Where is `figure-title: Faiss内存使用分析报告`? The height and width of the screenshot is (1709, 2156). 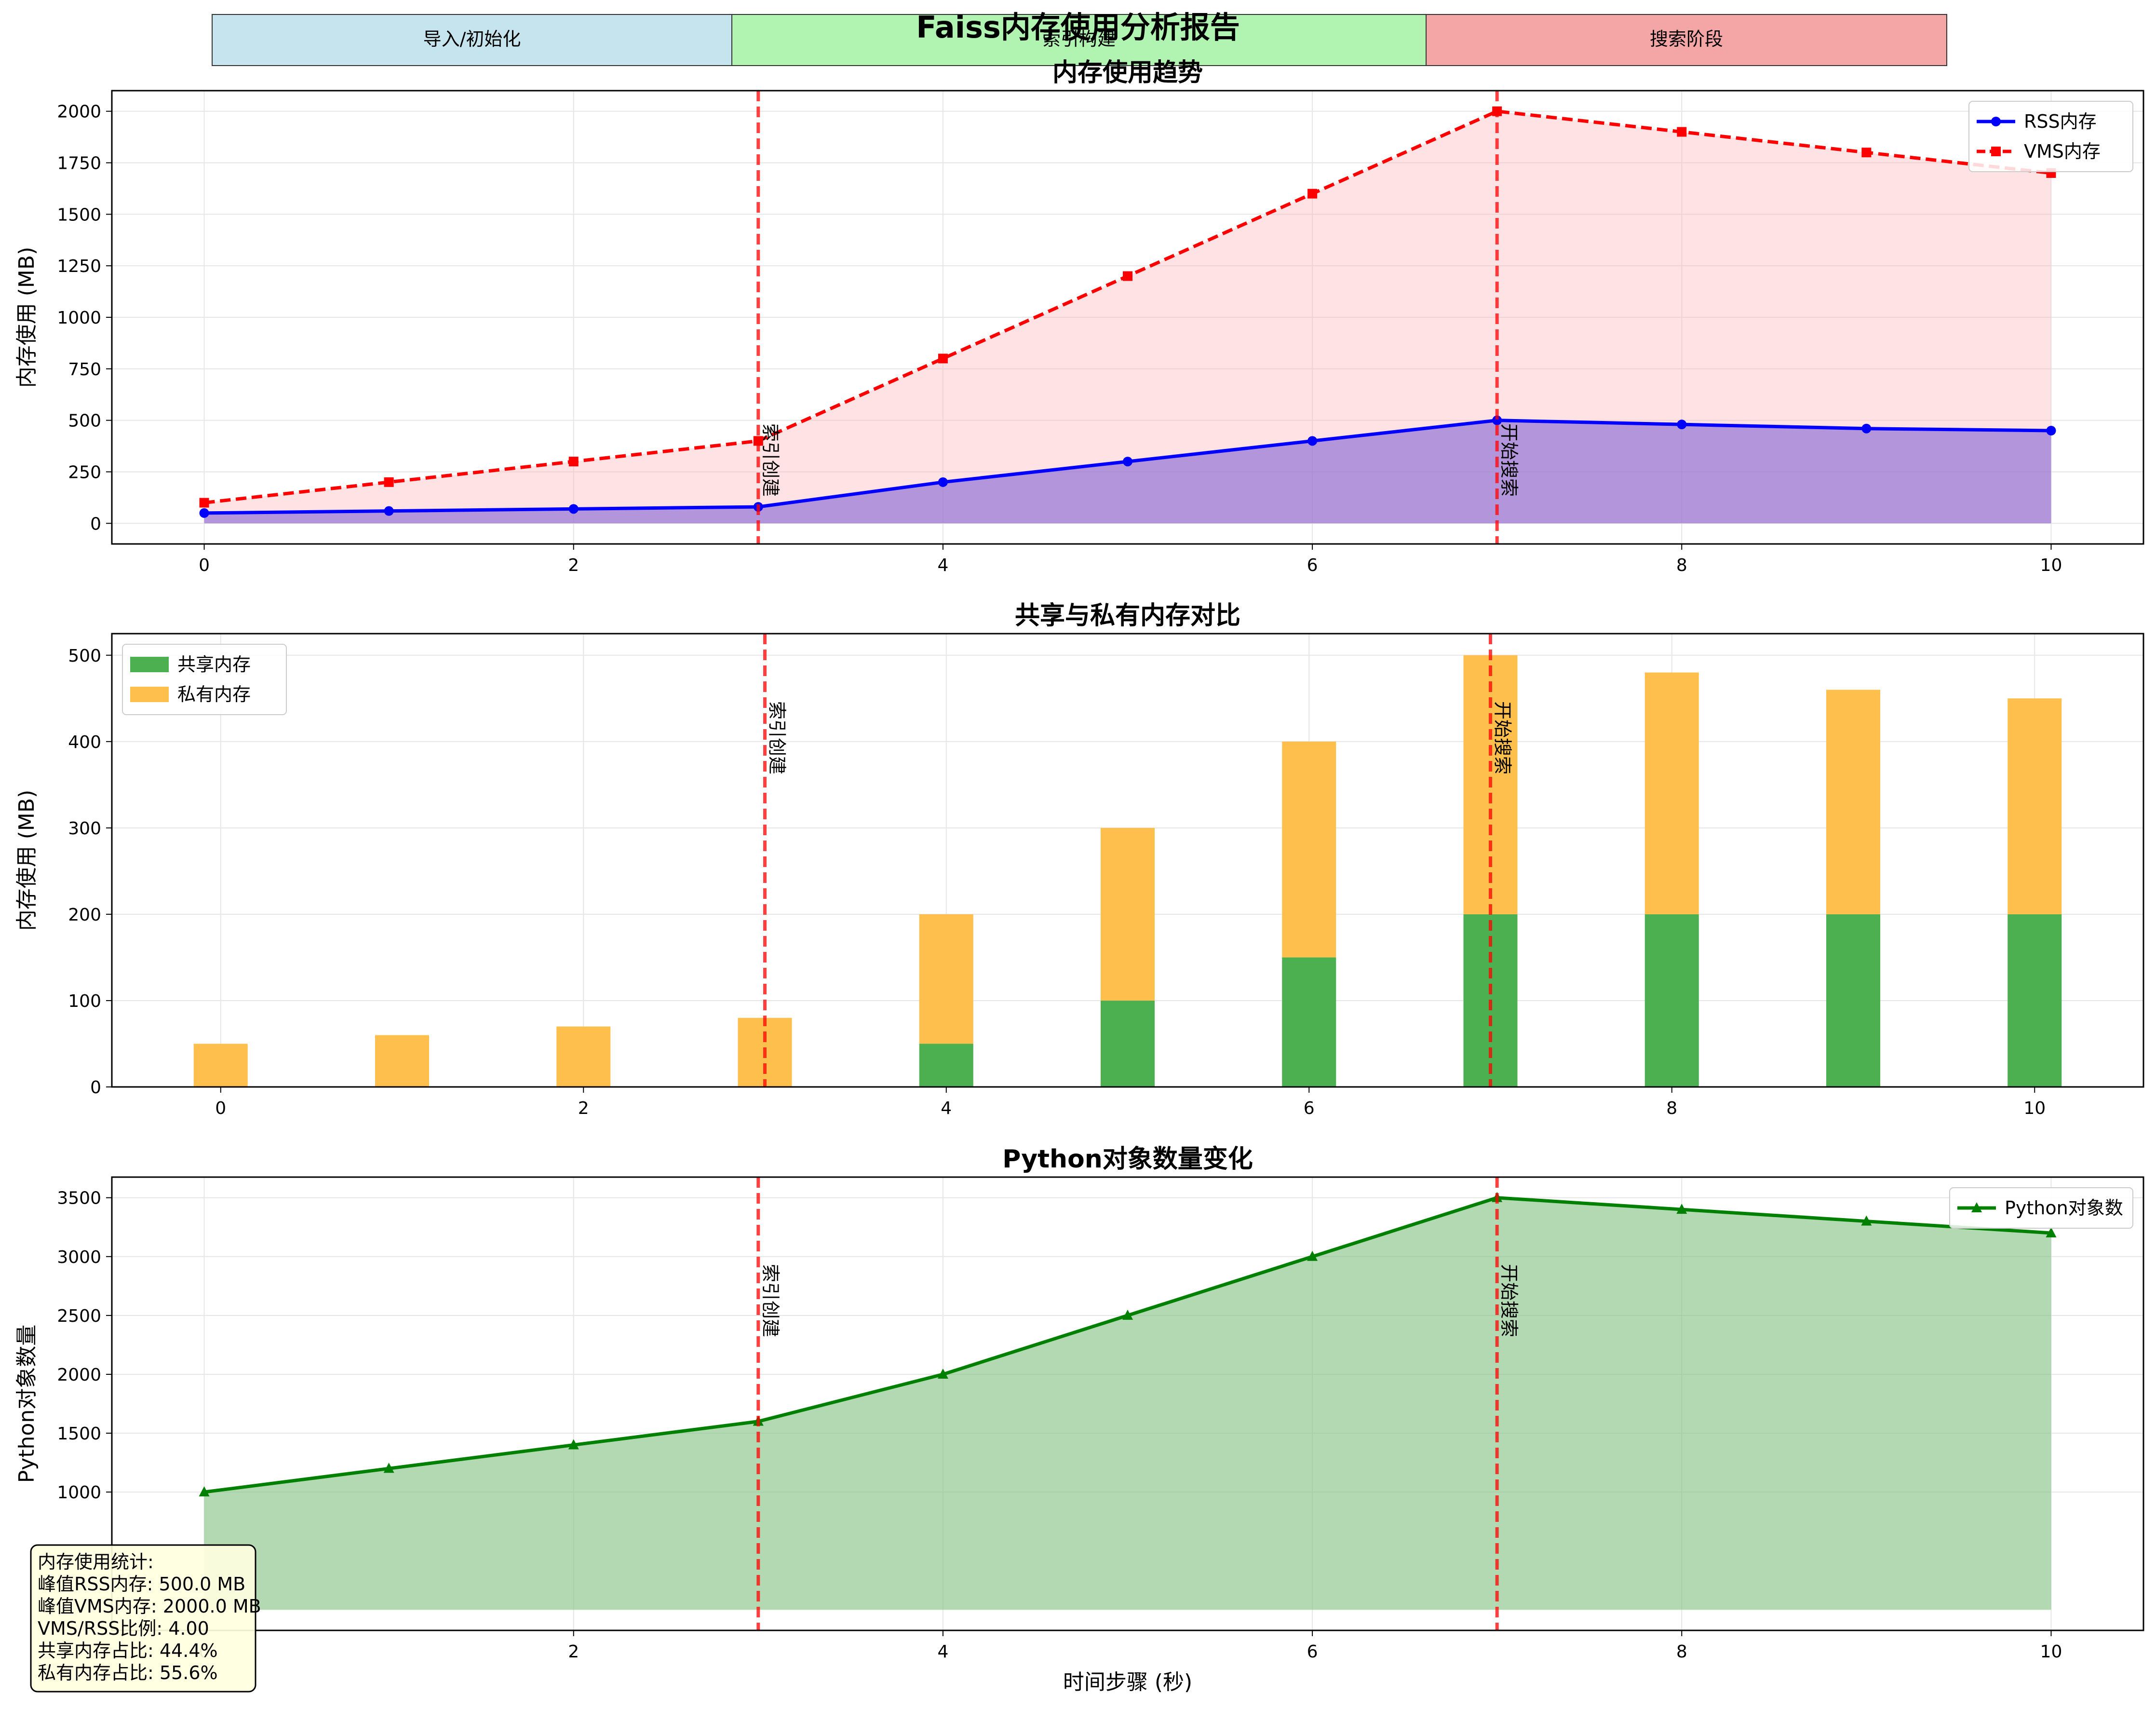 figure-title: Faiss内存使用分析报告 is located at coordinates (1078, 27).